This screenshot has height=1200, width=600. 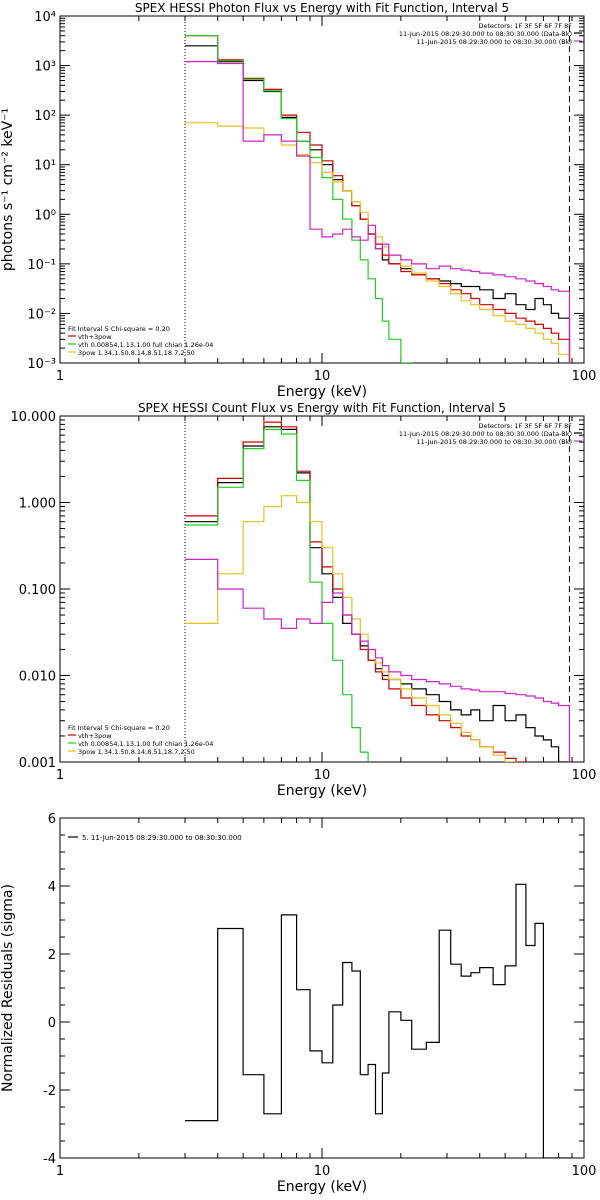 I want to click on y-tick-label: 1.000, so click(x=37, y=504).